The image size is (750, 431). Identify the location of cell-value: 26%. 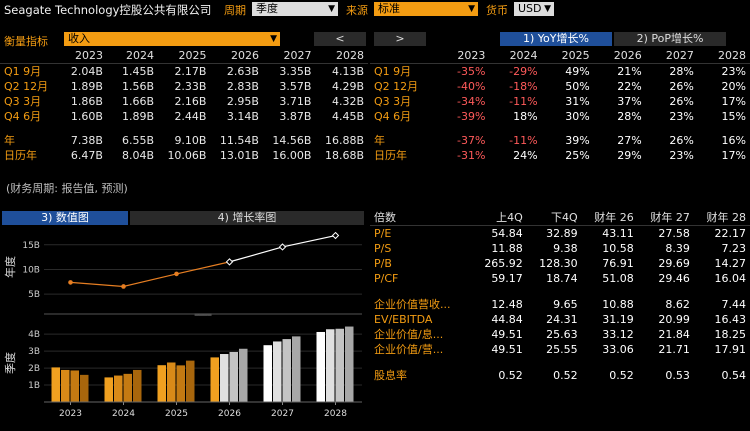
(681, 86).